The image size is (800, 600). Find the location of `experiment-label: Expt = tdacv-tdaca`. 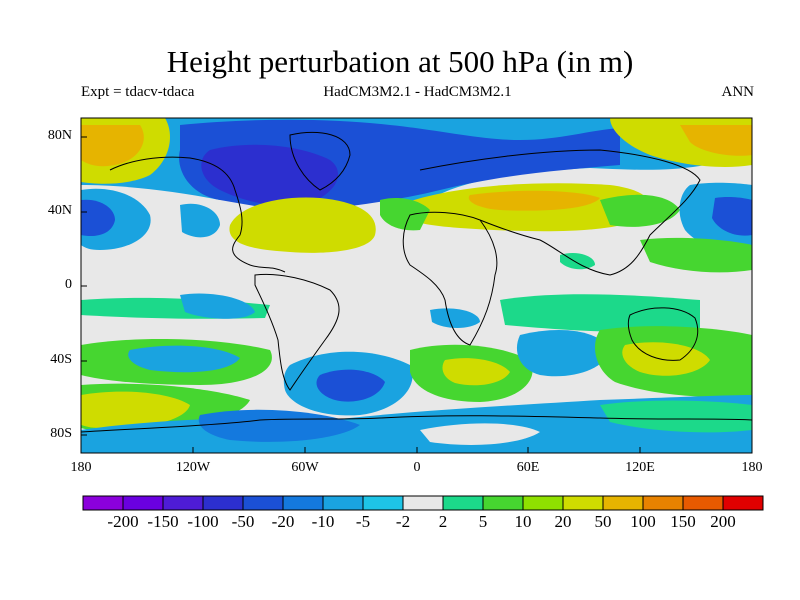

experiment-label: Expt = tdacv-tdaca is located at coordinates (138, 92).